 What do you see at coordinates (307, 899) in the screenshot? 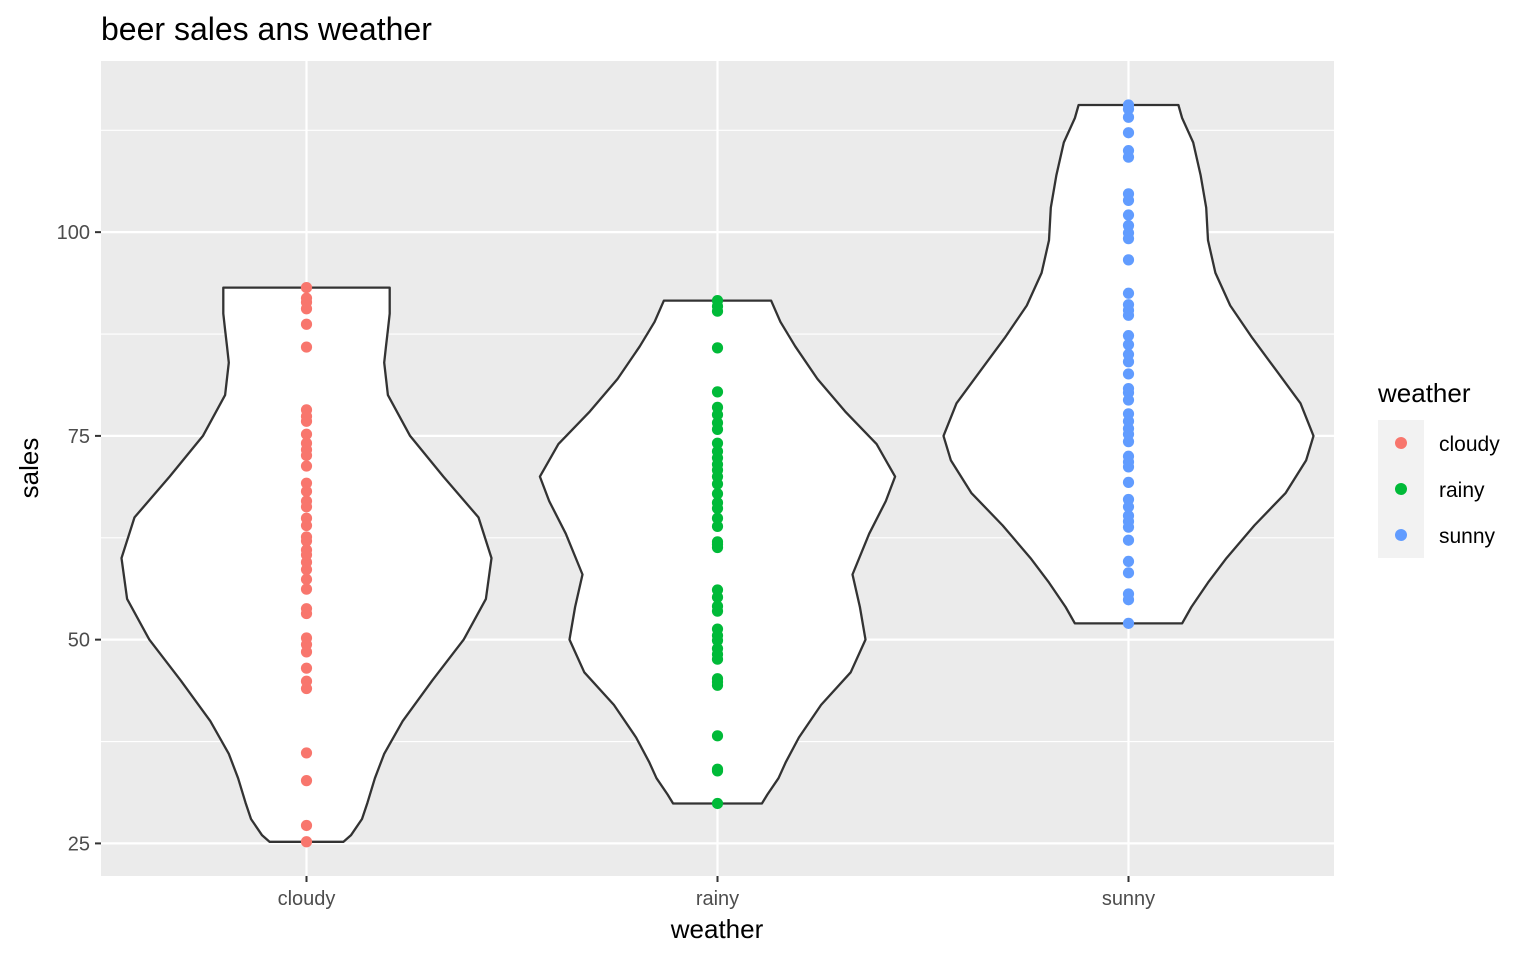
I see `x-tick-label: cloudy` at bounding box center [307, 899].